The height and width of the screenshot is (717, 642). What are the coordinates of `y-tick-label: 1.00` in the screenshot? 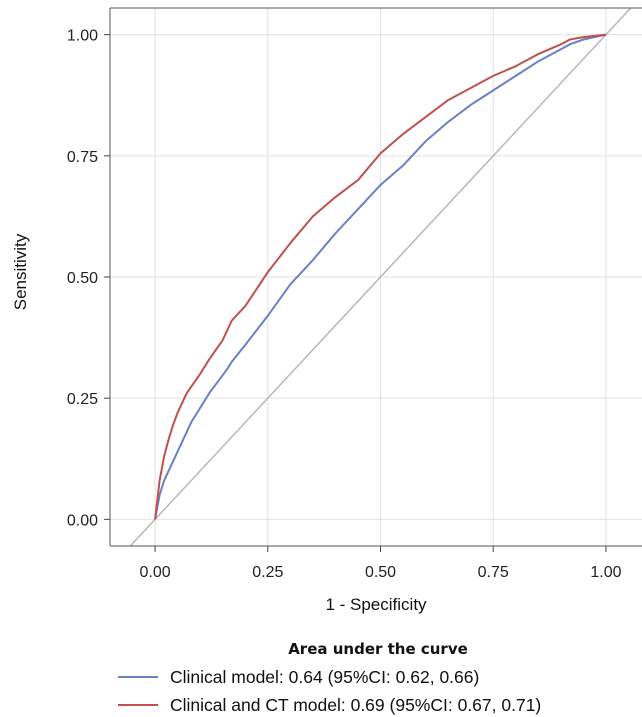 It's located at (82, 36).